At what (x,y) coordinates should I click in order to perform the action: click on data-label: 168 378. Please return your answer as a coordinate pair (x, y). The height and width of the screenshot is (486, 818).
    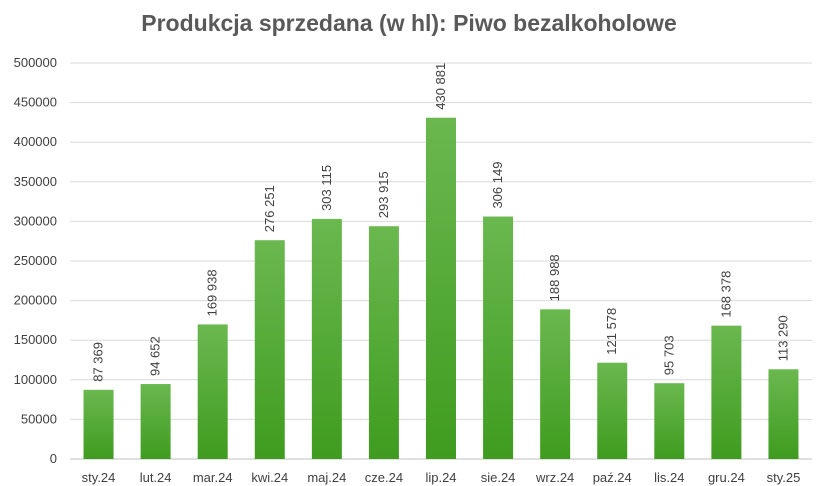
    Looking at the image, I should click on (725, 294).